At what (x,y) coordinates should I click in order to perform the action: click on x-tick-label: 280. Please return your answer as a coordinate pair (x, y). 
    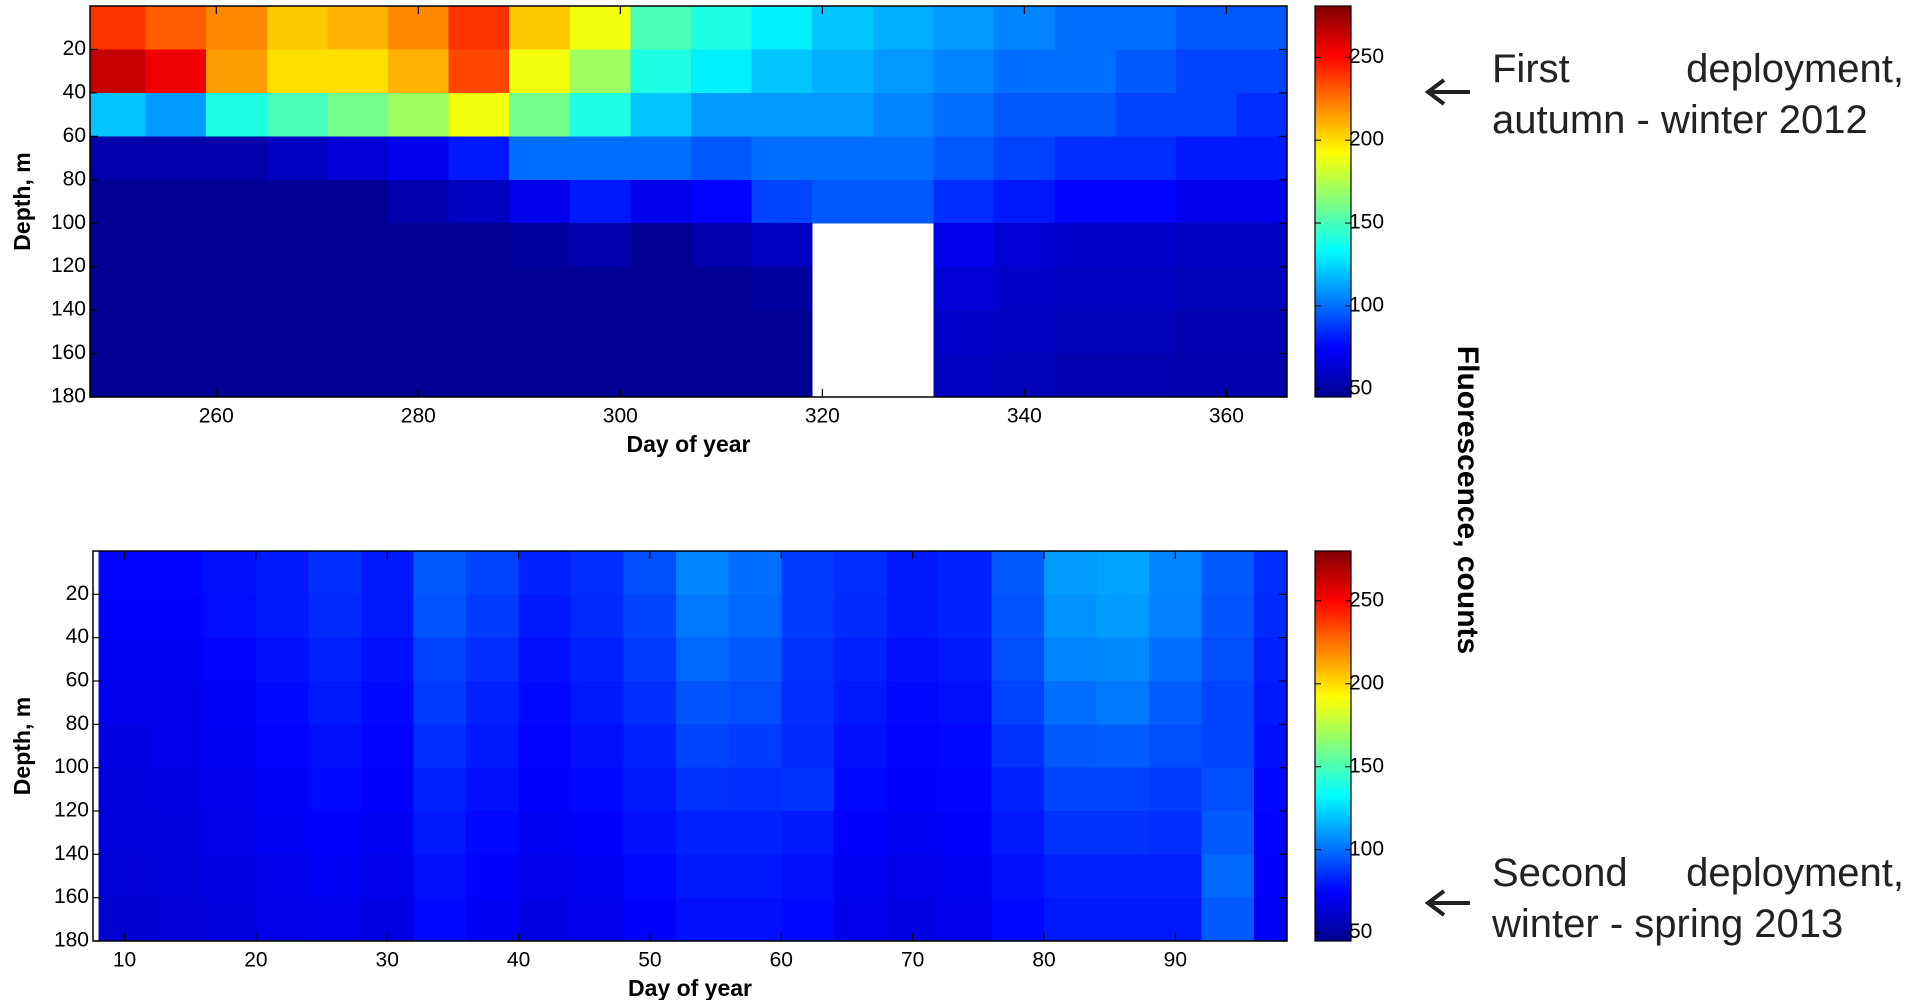
    Looking at the image, I should click on (418, 416).